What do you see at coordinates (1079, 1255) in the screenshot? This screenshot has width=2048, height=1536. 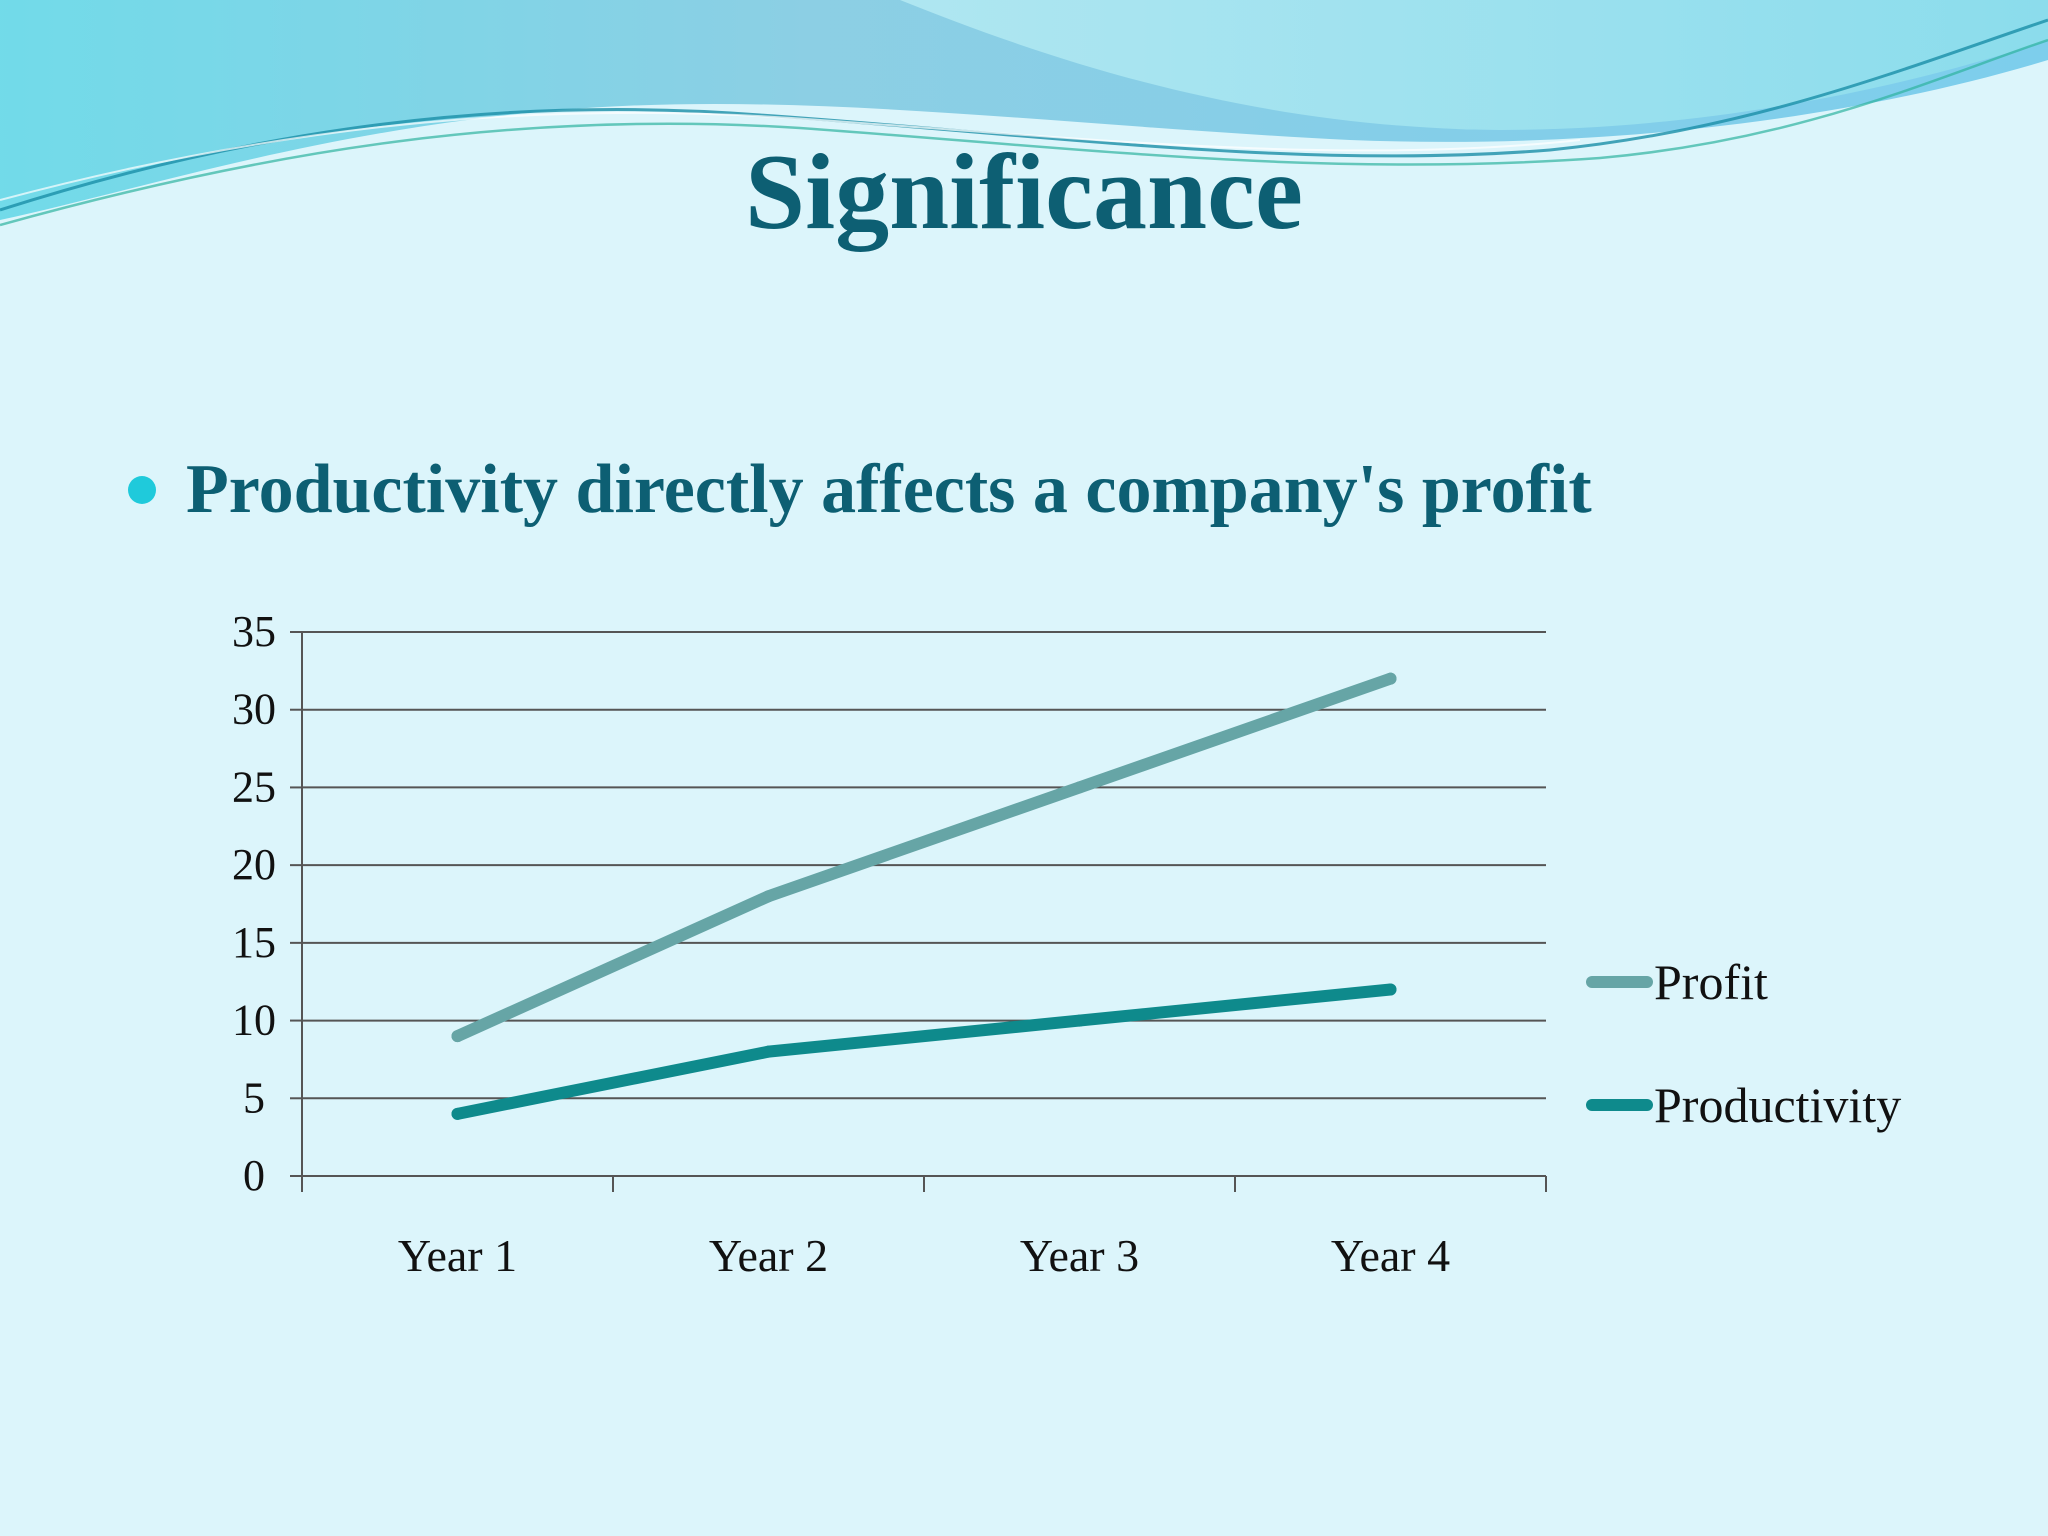 I see `x-tick-label: Year 3` at bounding box center [1079, 1255].